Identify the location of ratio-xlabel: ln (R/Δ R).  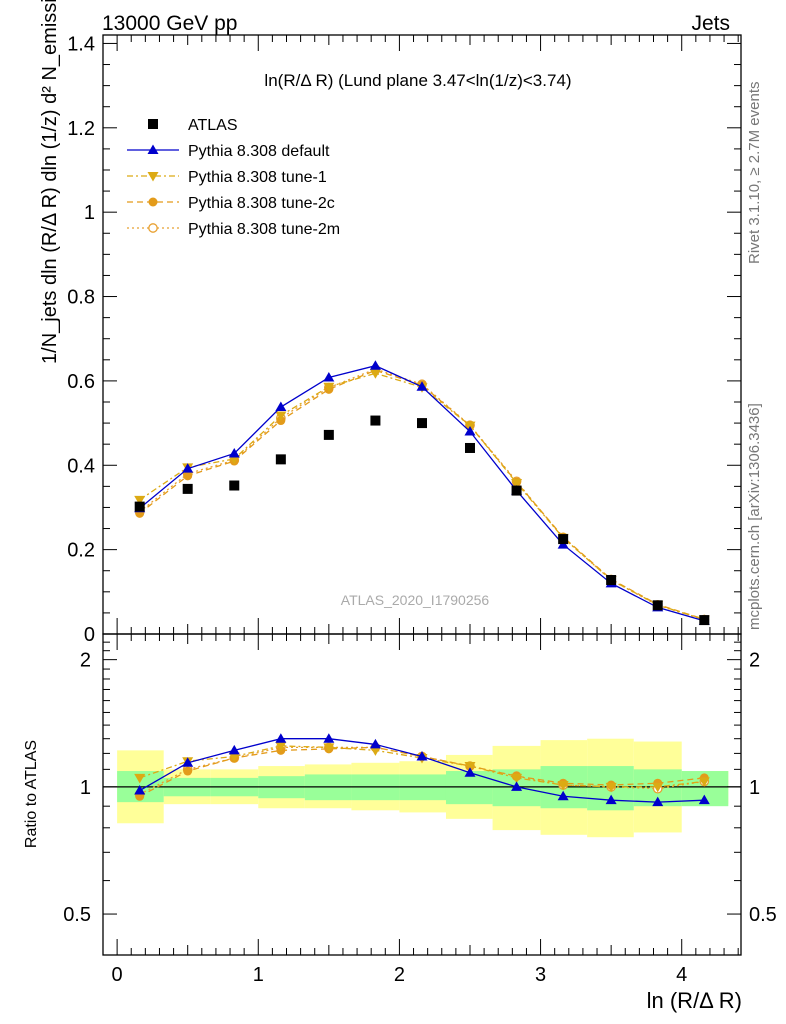
(694, 1000).